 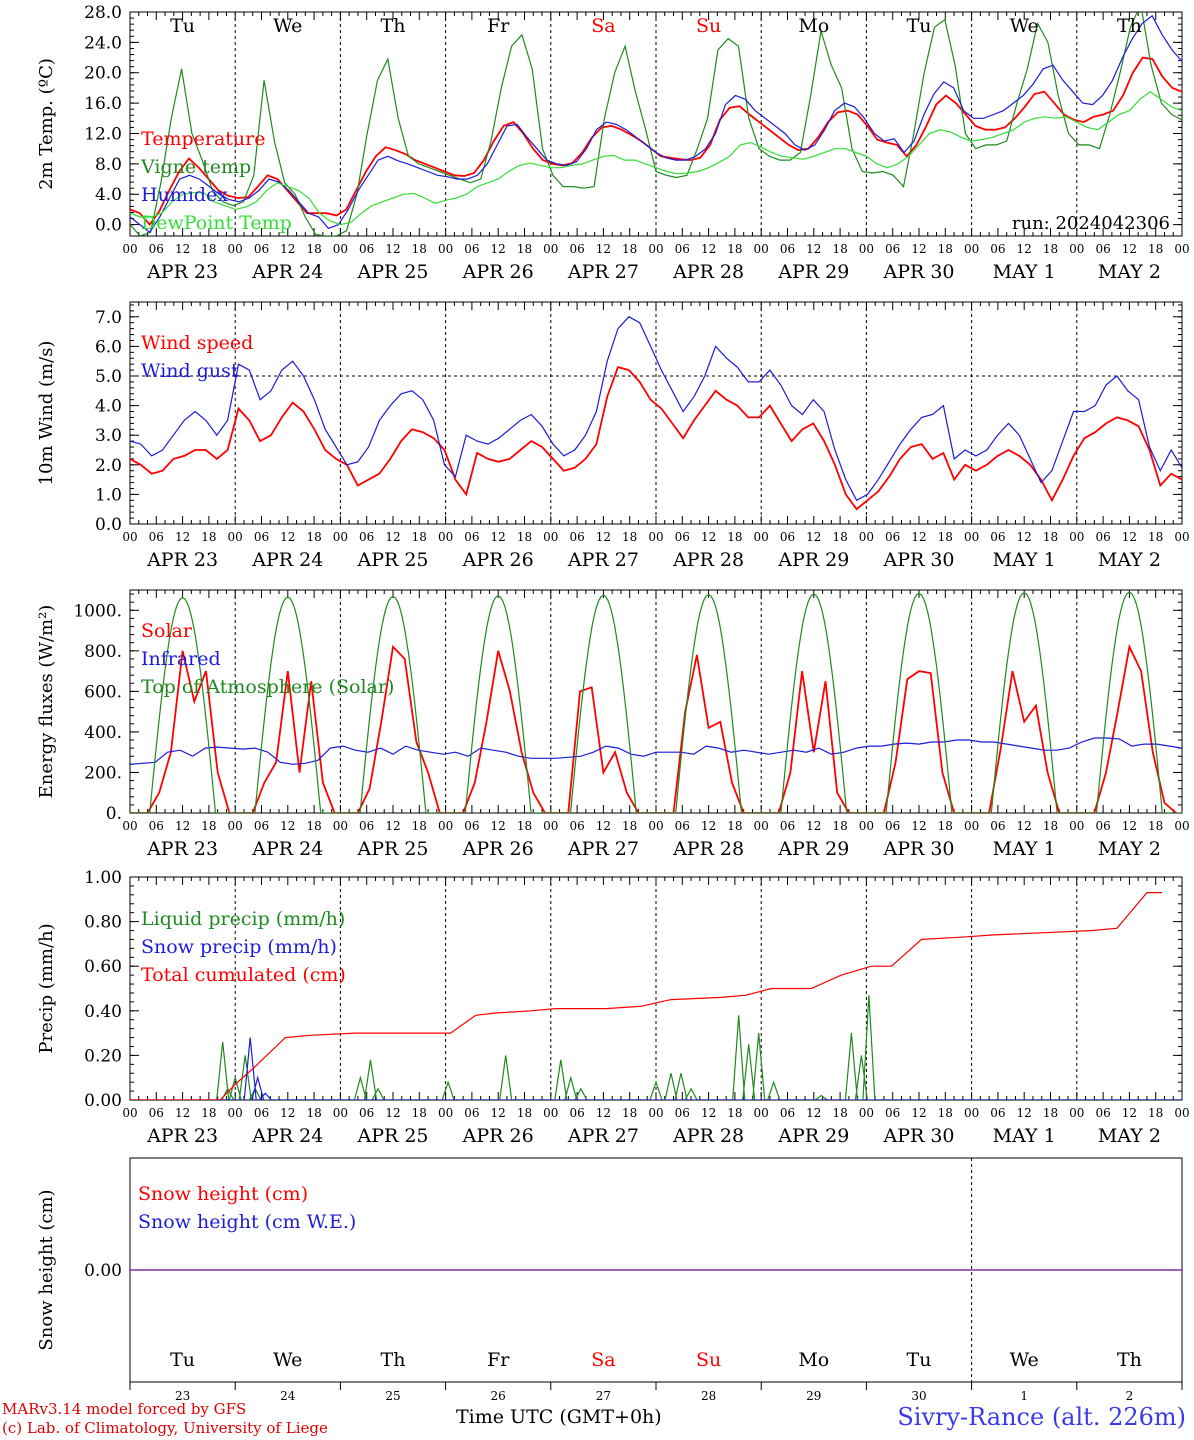 What do you see at coordinates (918, 849) in the screenshot?
I see `date-label: APR 30` at bounding box center [918, 849].